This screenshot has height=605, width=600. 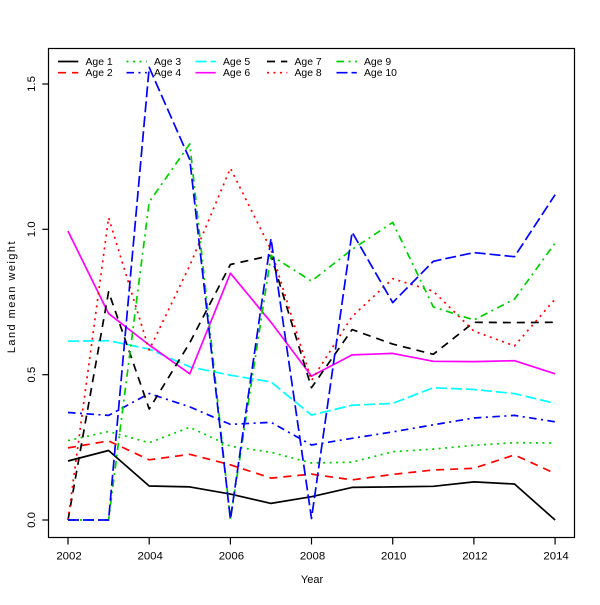 I want to click on svg-text: 2006, so click(x=231, y=557).